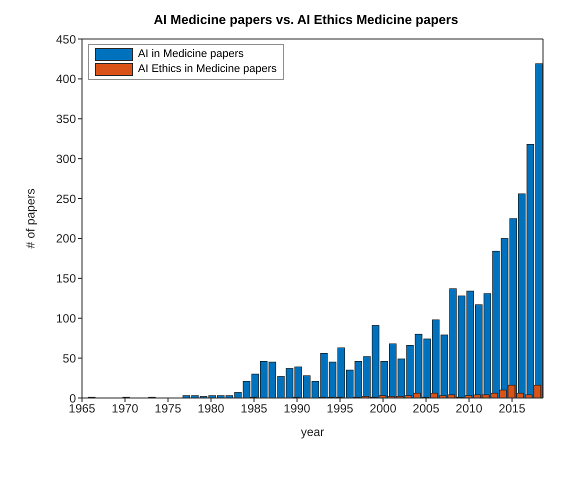 Image resolution: width=566 pixels, height=477 pixels. What do you see at coordinates (383, 409) in the screenshot?
I see `x-tick-label: 2000` at bounding box center [383, 409].